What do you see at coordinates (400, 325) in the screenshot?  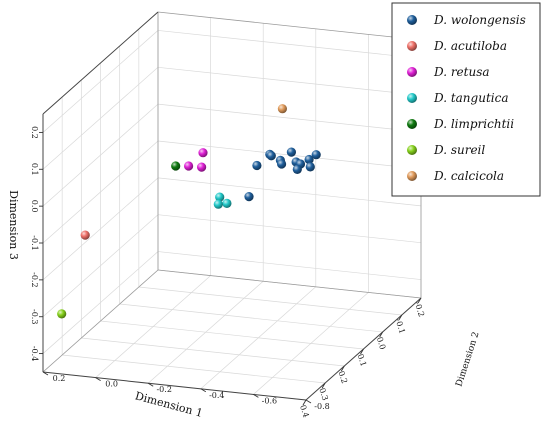 I see `x-axis-tick-label: -0.1` at bounding box center [400, 325].